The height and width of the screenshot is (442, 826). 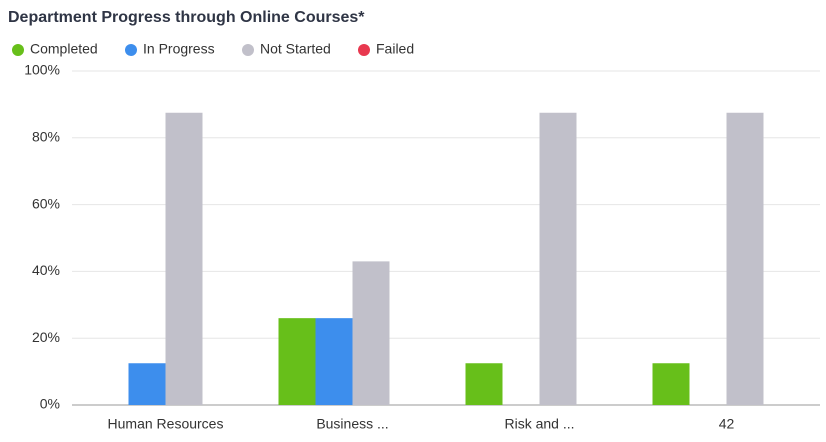 I want to click on y-tick-label: 40%, so click(x=46, y=270).